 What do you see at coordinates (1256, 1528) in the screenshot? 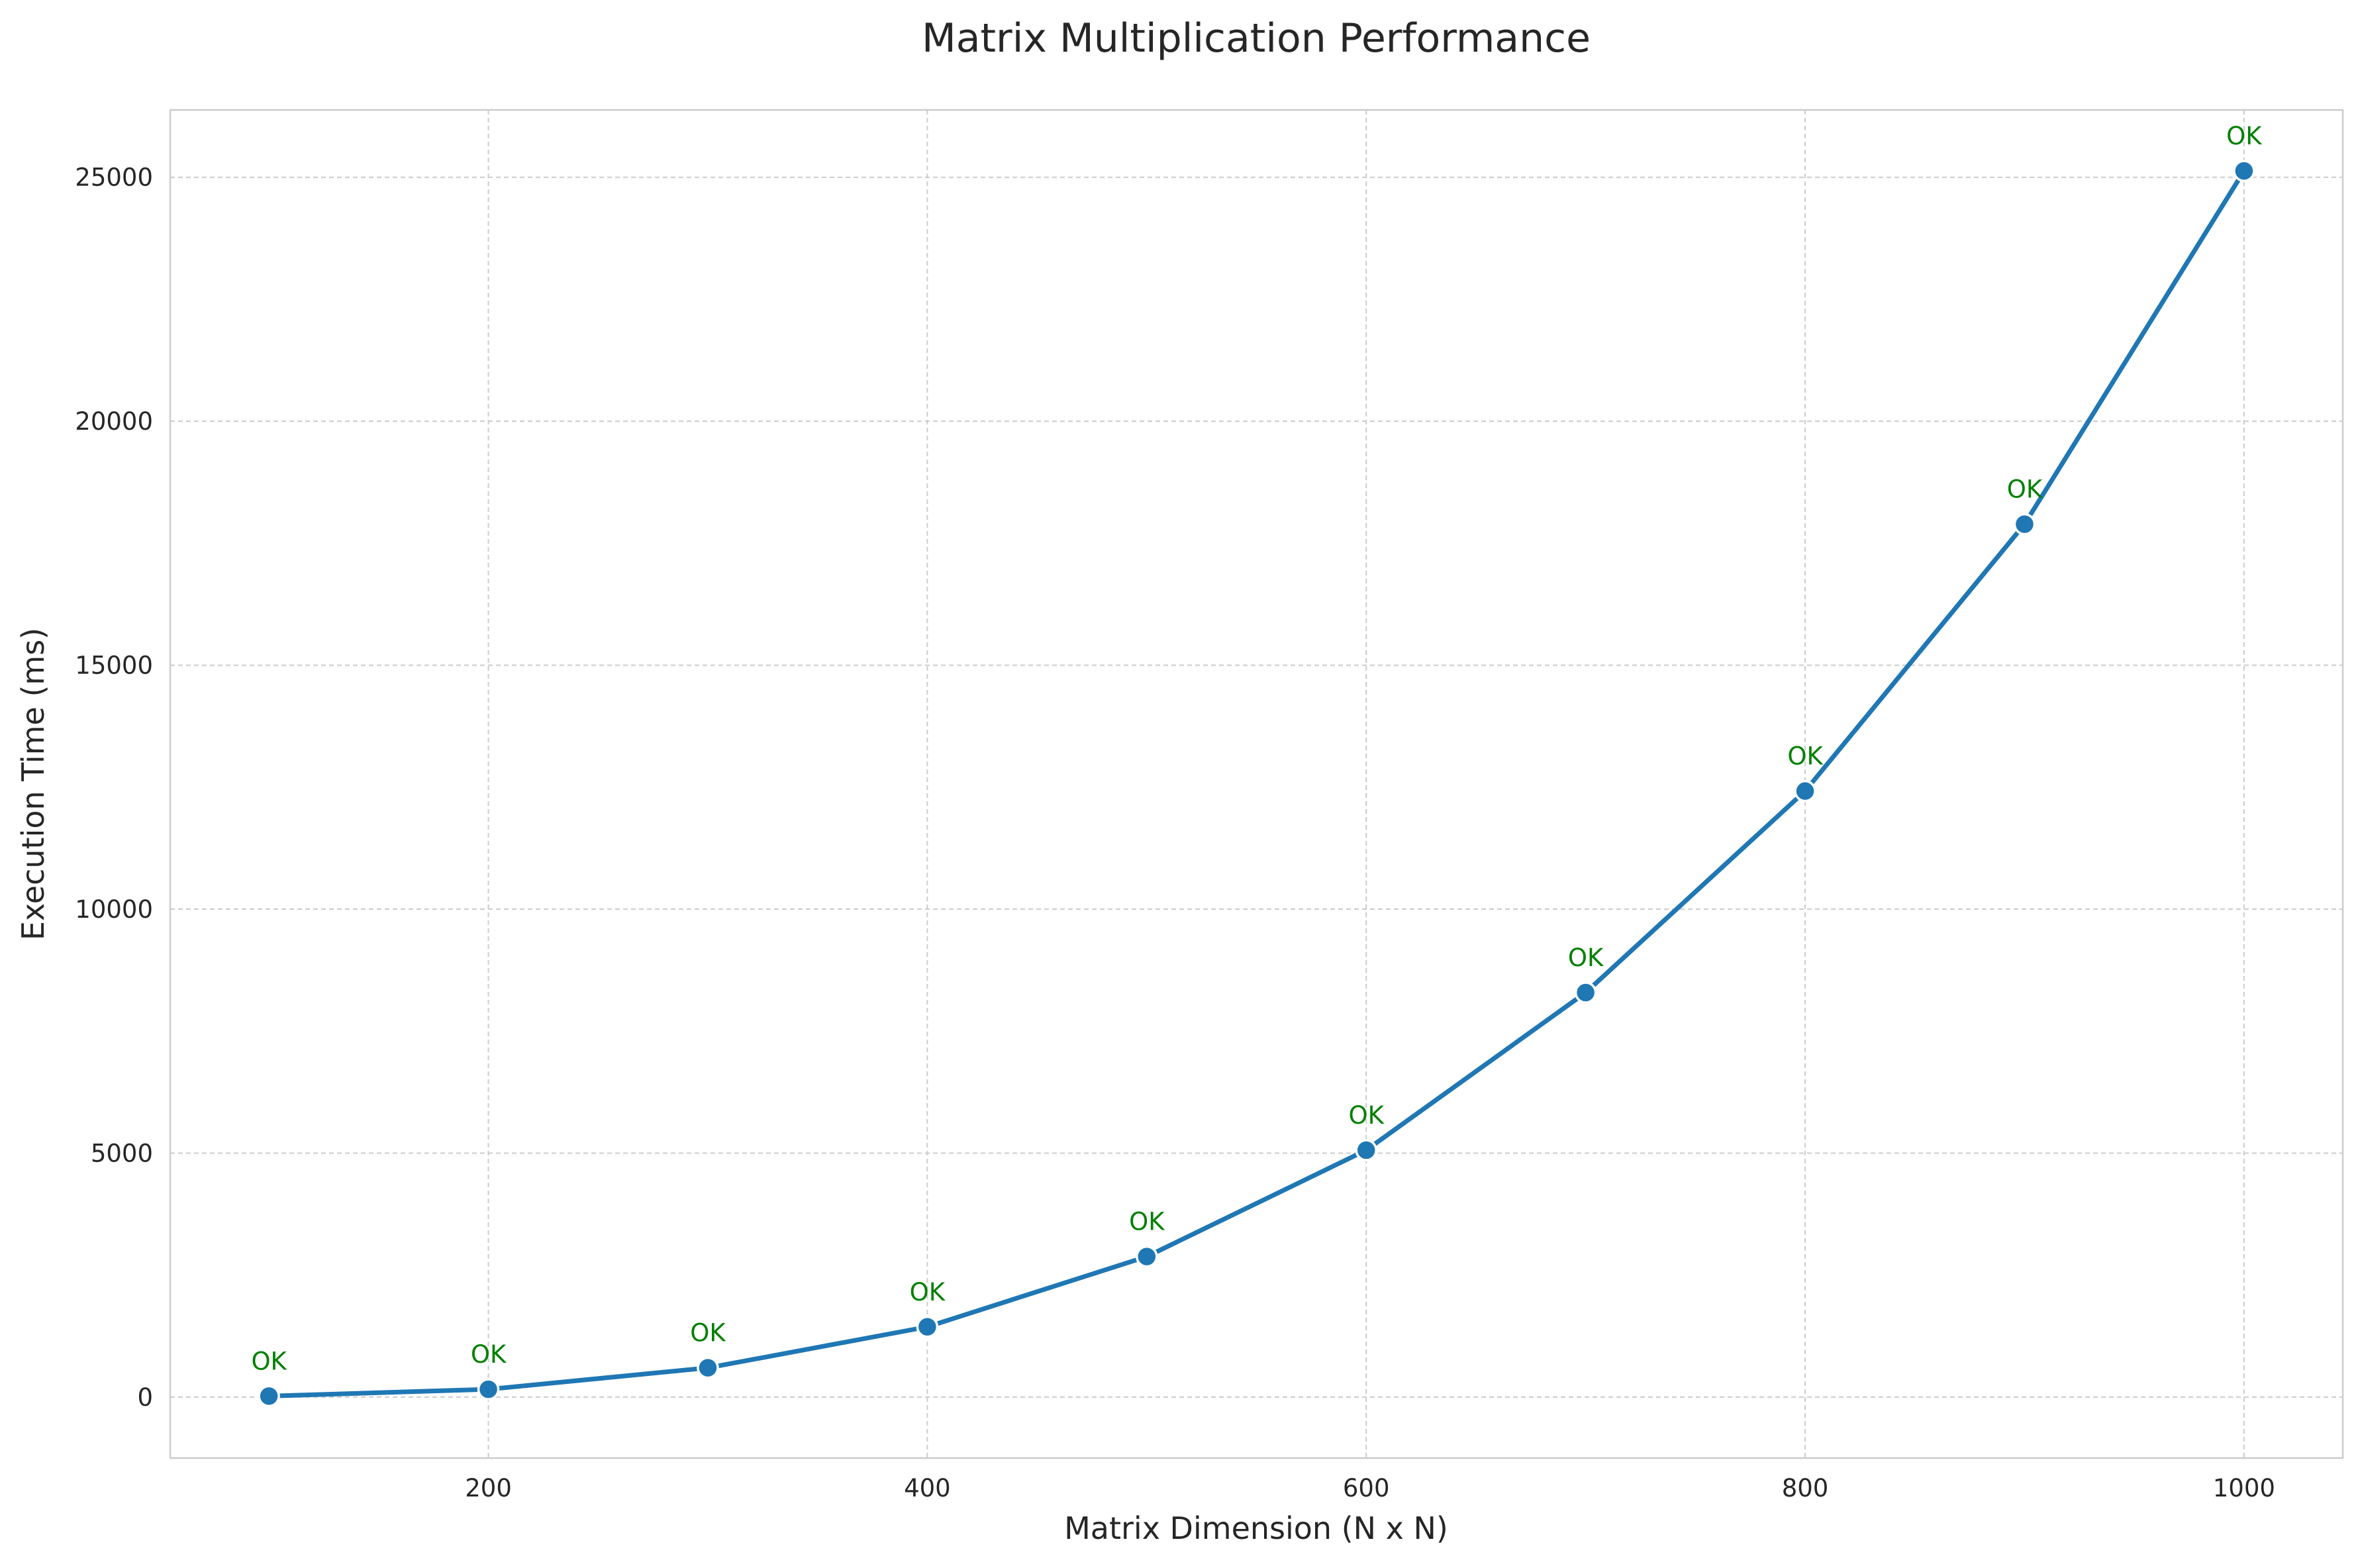
I see `x-axis-label: Matrix Dimension (N x N)` at bounding box center [1256, 1528].